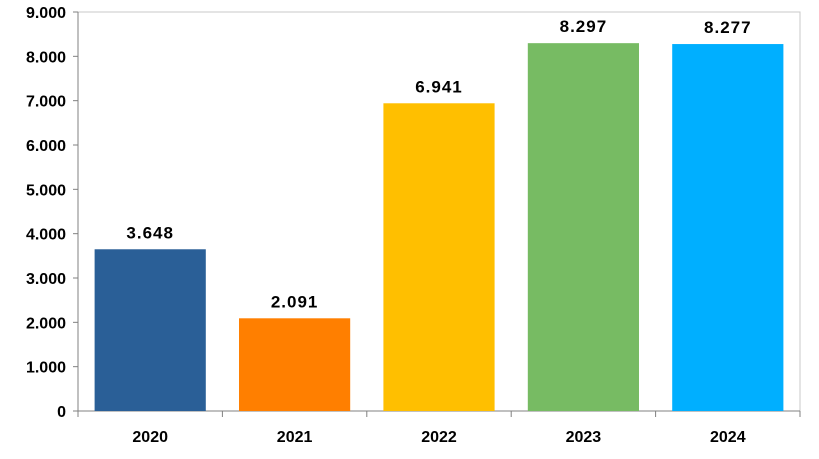 This screenshot has height=459, width=819. I want to click on y-tick-label: 5.000, so click(46, 190).